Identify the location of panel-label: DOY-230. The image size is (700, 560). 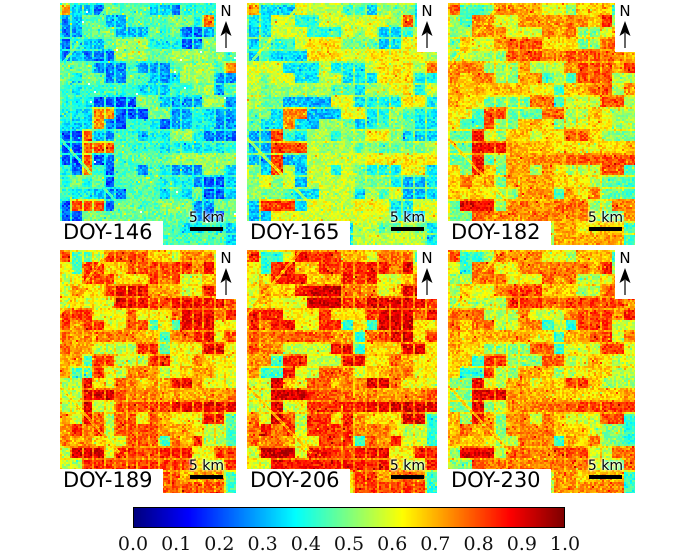
(499, 481).